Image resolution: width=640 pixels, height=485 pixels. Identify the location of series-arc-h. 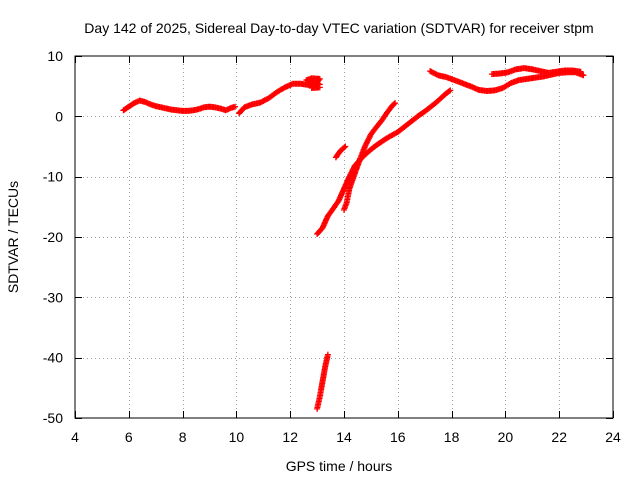
(536, 71).